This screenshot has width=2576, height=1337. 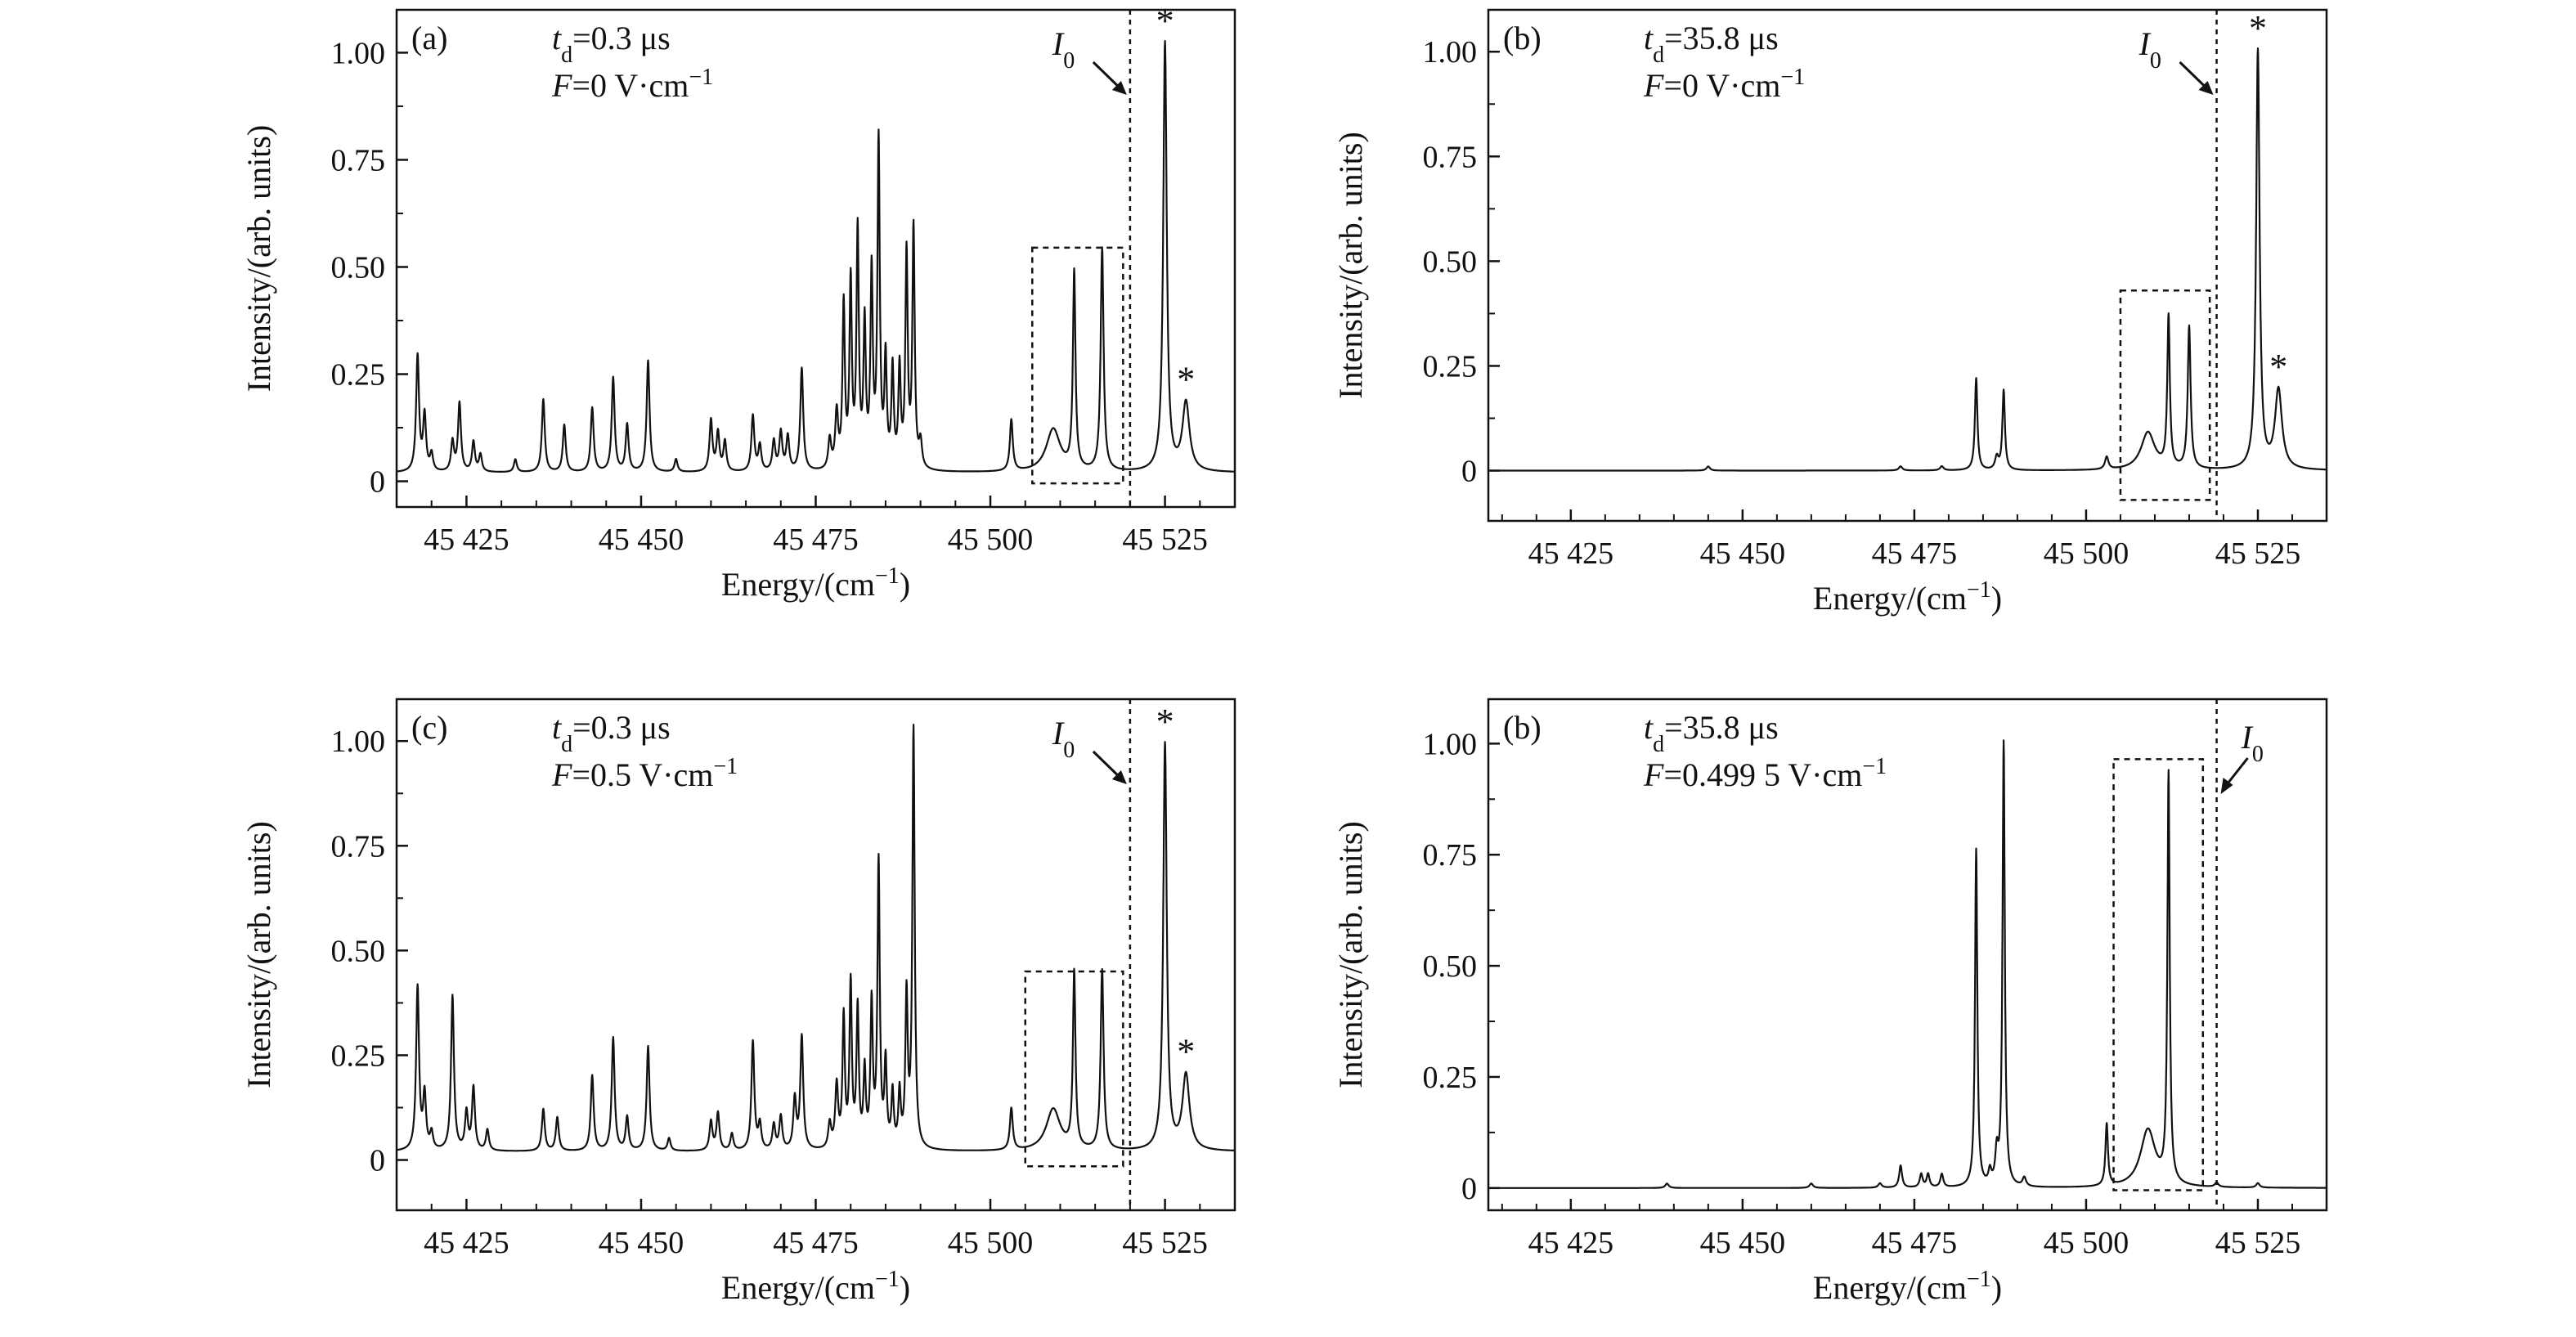 What do you see at coordinates (644, 774) in the screenshot?
I see `annotation-line: F=0.5 V·cm−1` at bounding box center [644, 774].